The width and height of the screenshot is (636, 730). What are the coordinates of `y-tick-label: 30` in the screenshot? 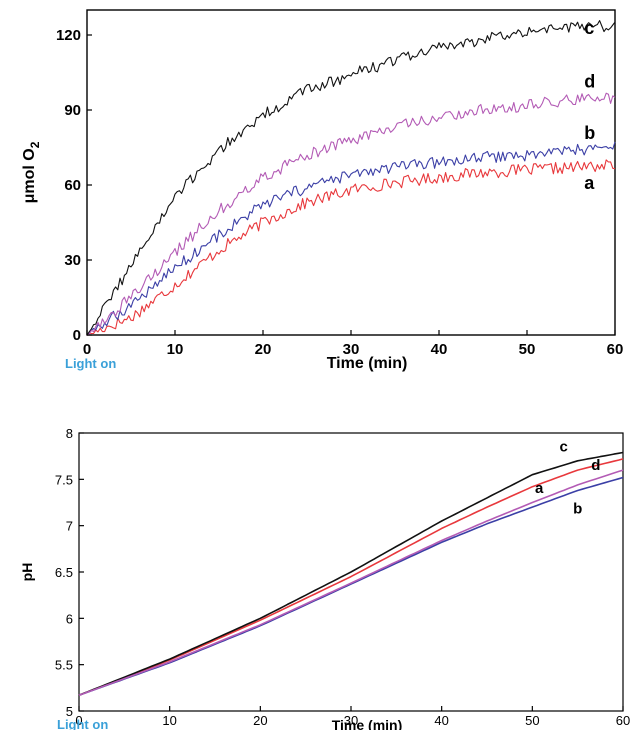 It's located at (72, 260).